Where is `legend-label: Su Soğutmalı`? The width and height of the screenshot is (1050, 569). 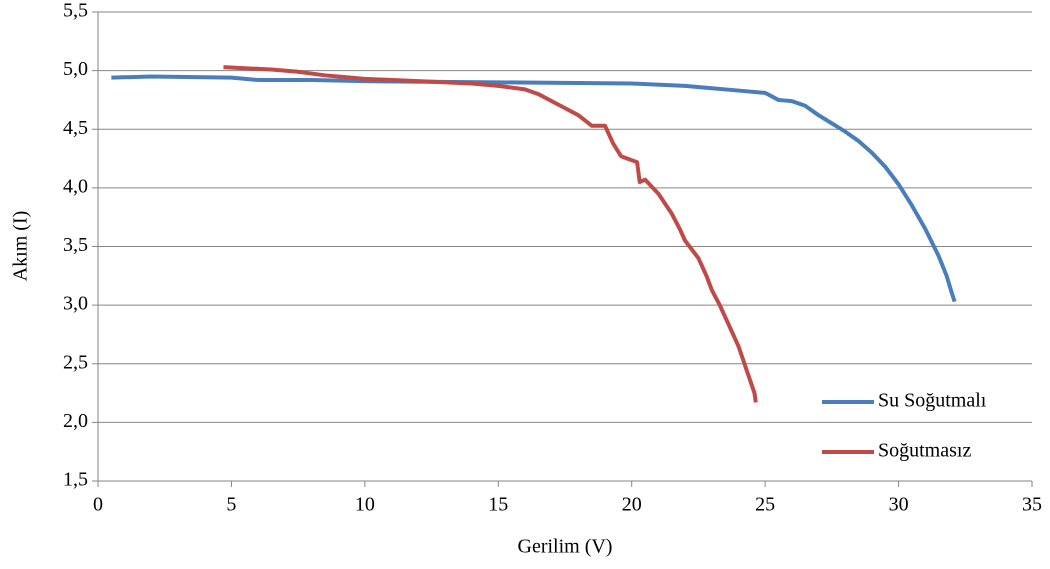 legend-label: Su Soğutmalı is located at coordinates (932, 401).